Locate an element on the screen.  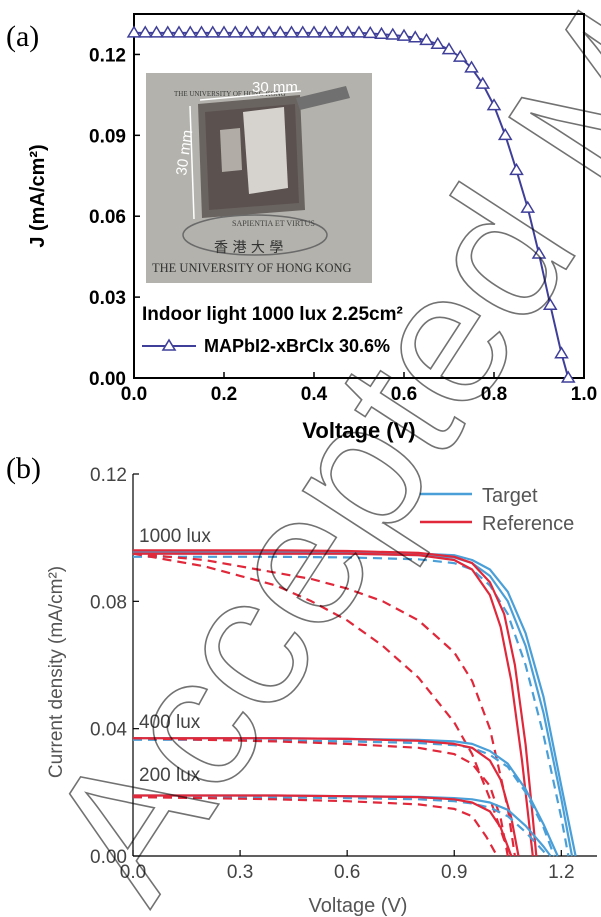
legend-label-reference: Reference is located at coordinates (528, 524).